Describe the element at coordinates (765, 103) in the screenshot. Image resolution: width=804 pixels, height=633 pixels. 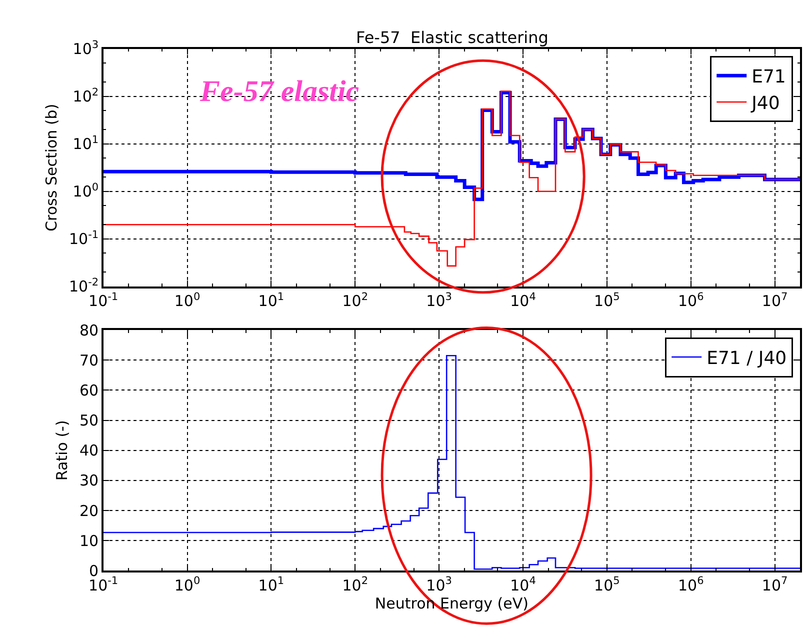
I see `legend-label: J40` at that location.